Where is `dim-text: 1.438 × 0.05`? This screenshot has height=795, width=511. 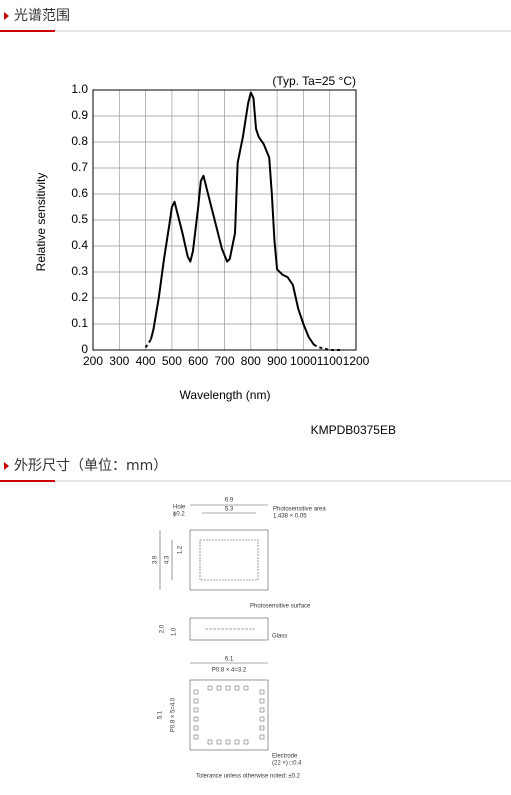 dim-text: 1.438 × 0.05 is located at coordinates (290, 517).